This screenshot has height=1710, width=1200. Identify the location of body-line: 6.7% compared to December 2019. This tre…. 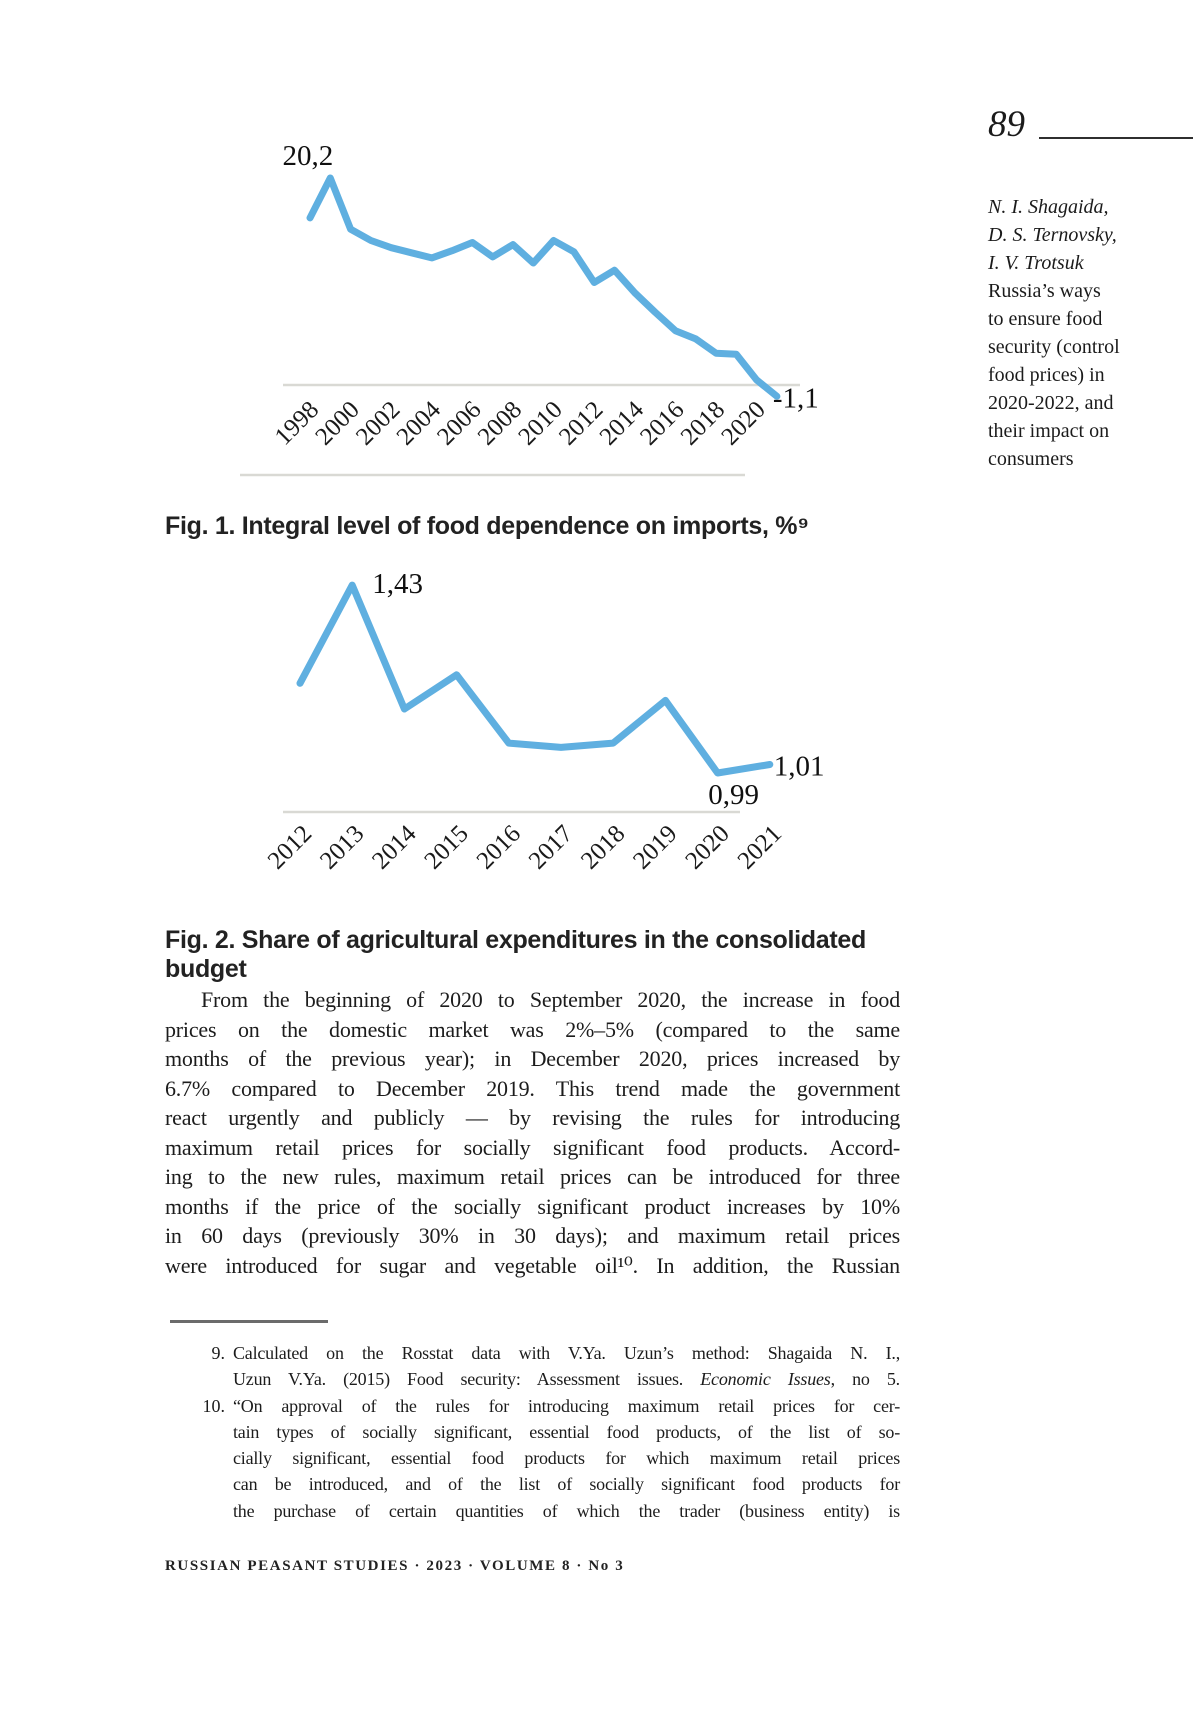
(532, 1088).